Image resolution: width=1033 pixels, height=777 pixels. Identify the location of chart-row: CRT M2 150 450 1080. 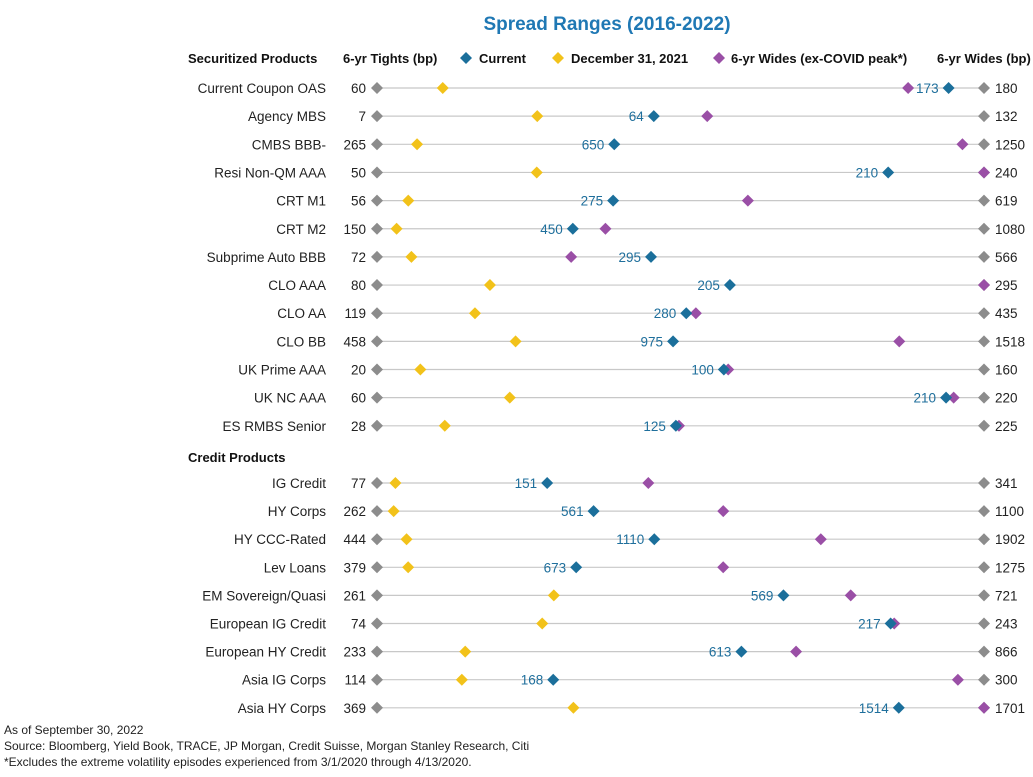
(650, 229).